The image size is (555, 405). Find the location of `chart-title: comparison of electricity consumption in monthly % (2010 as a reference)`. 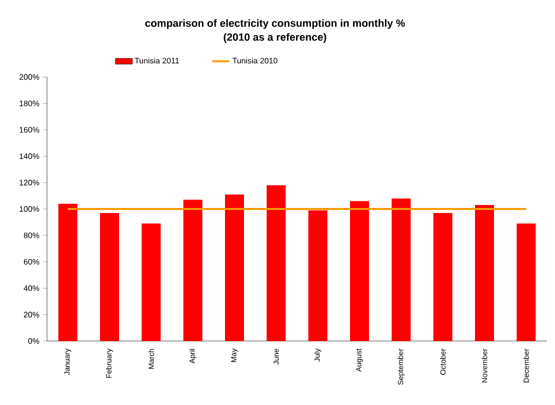

chart-title: comparison of electricity consumption in monthly % (2010 as a reference) is located at coordinates (275, 31).